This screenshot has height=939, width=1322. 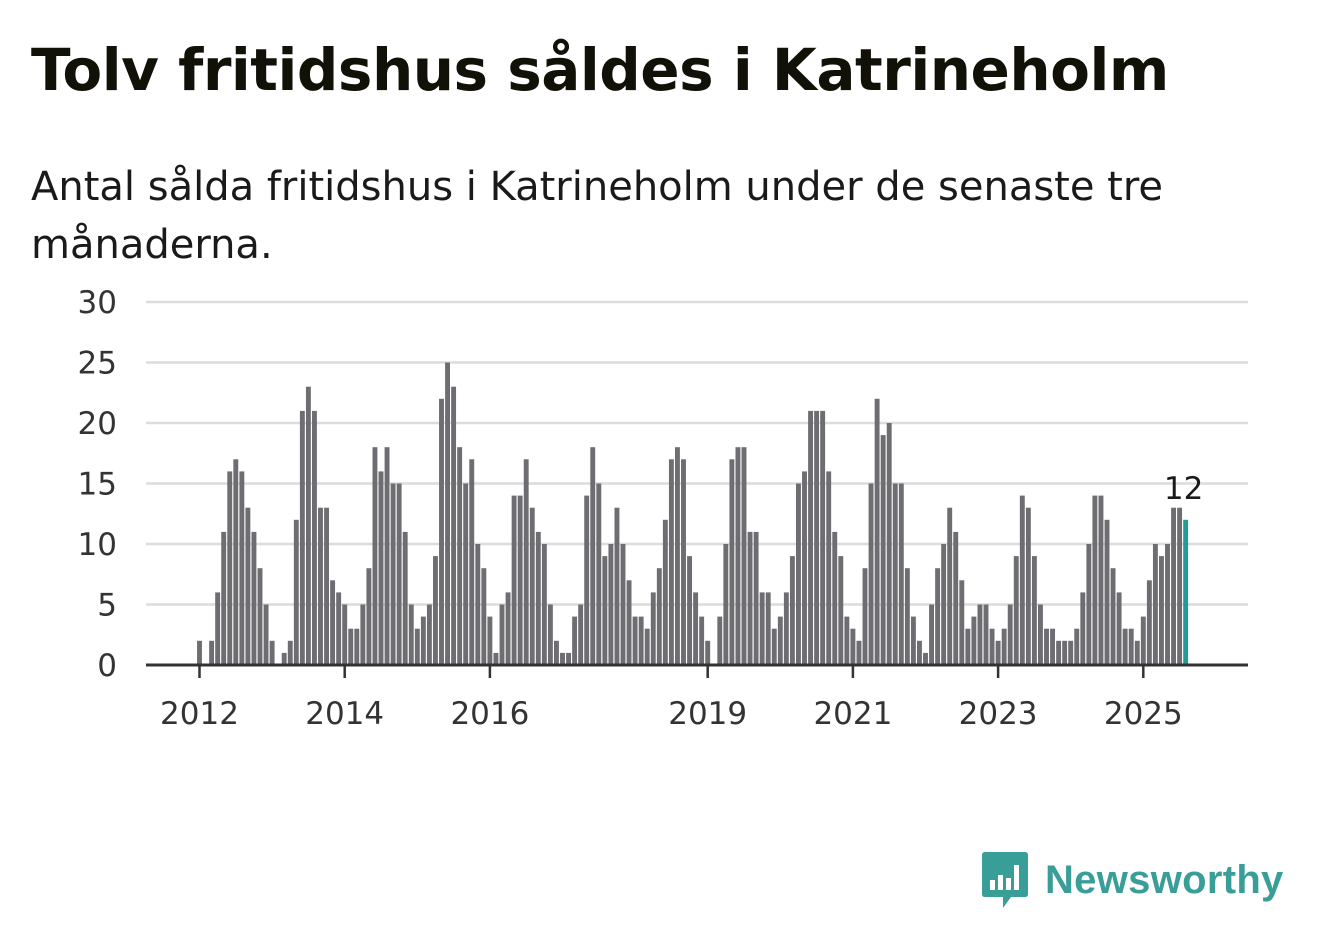 I want to click on x-tick-label: 2014, so click(x=344, y=714).